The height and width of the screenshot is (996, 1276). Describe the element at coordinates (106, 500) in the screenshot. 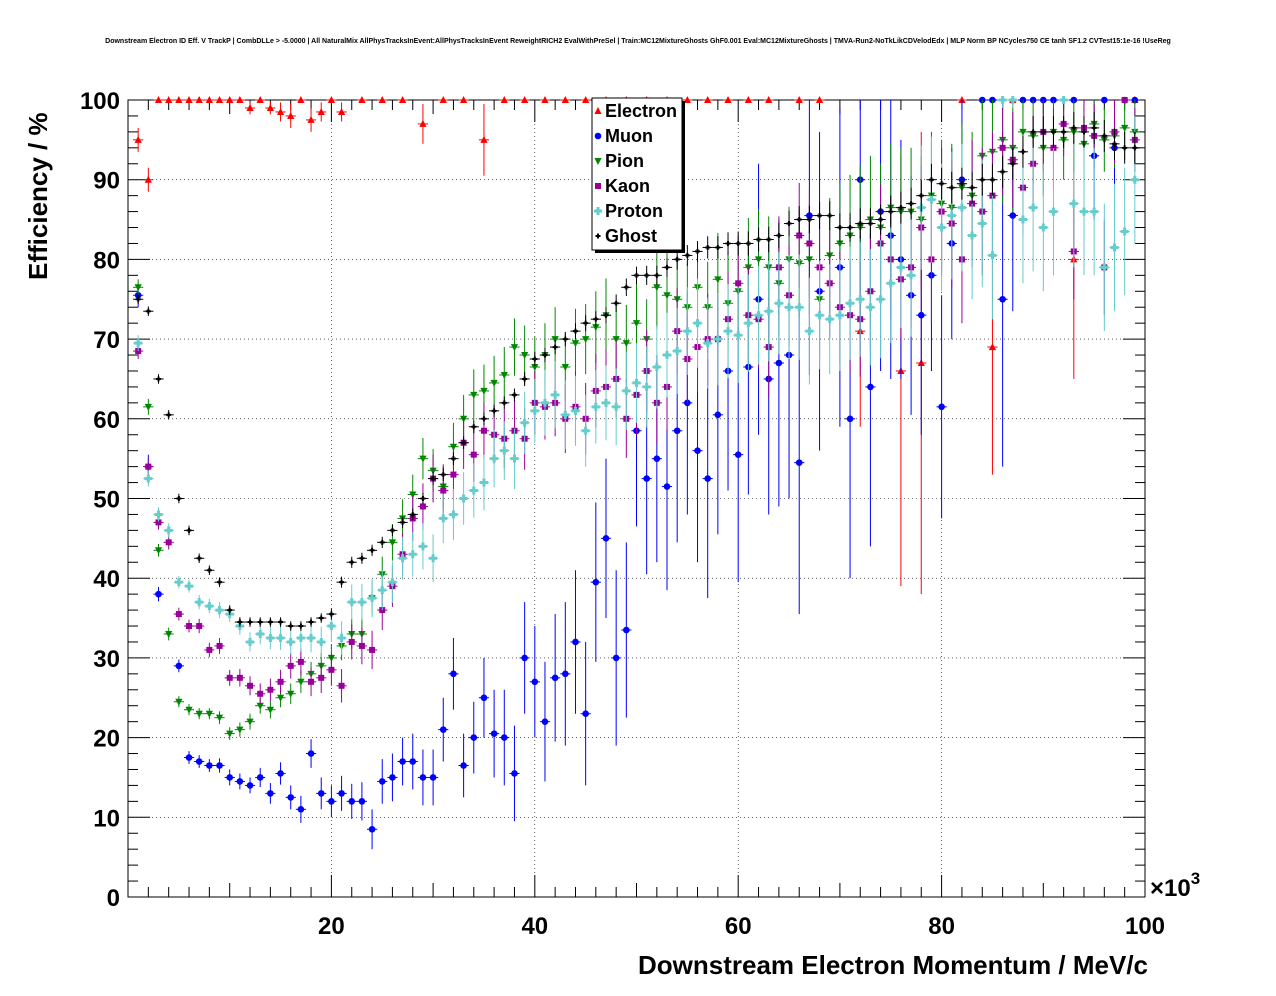

I see `y-tick-label: 50` at that location.